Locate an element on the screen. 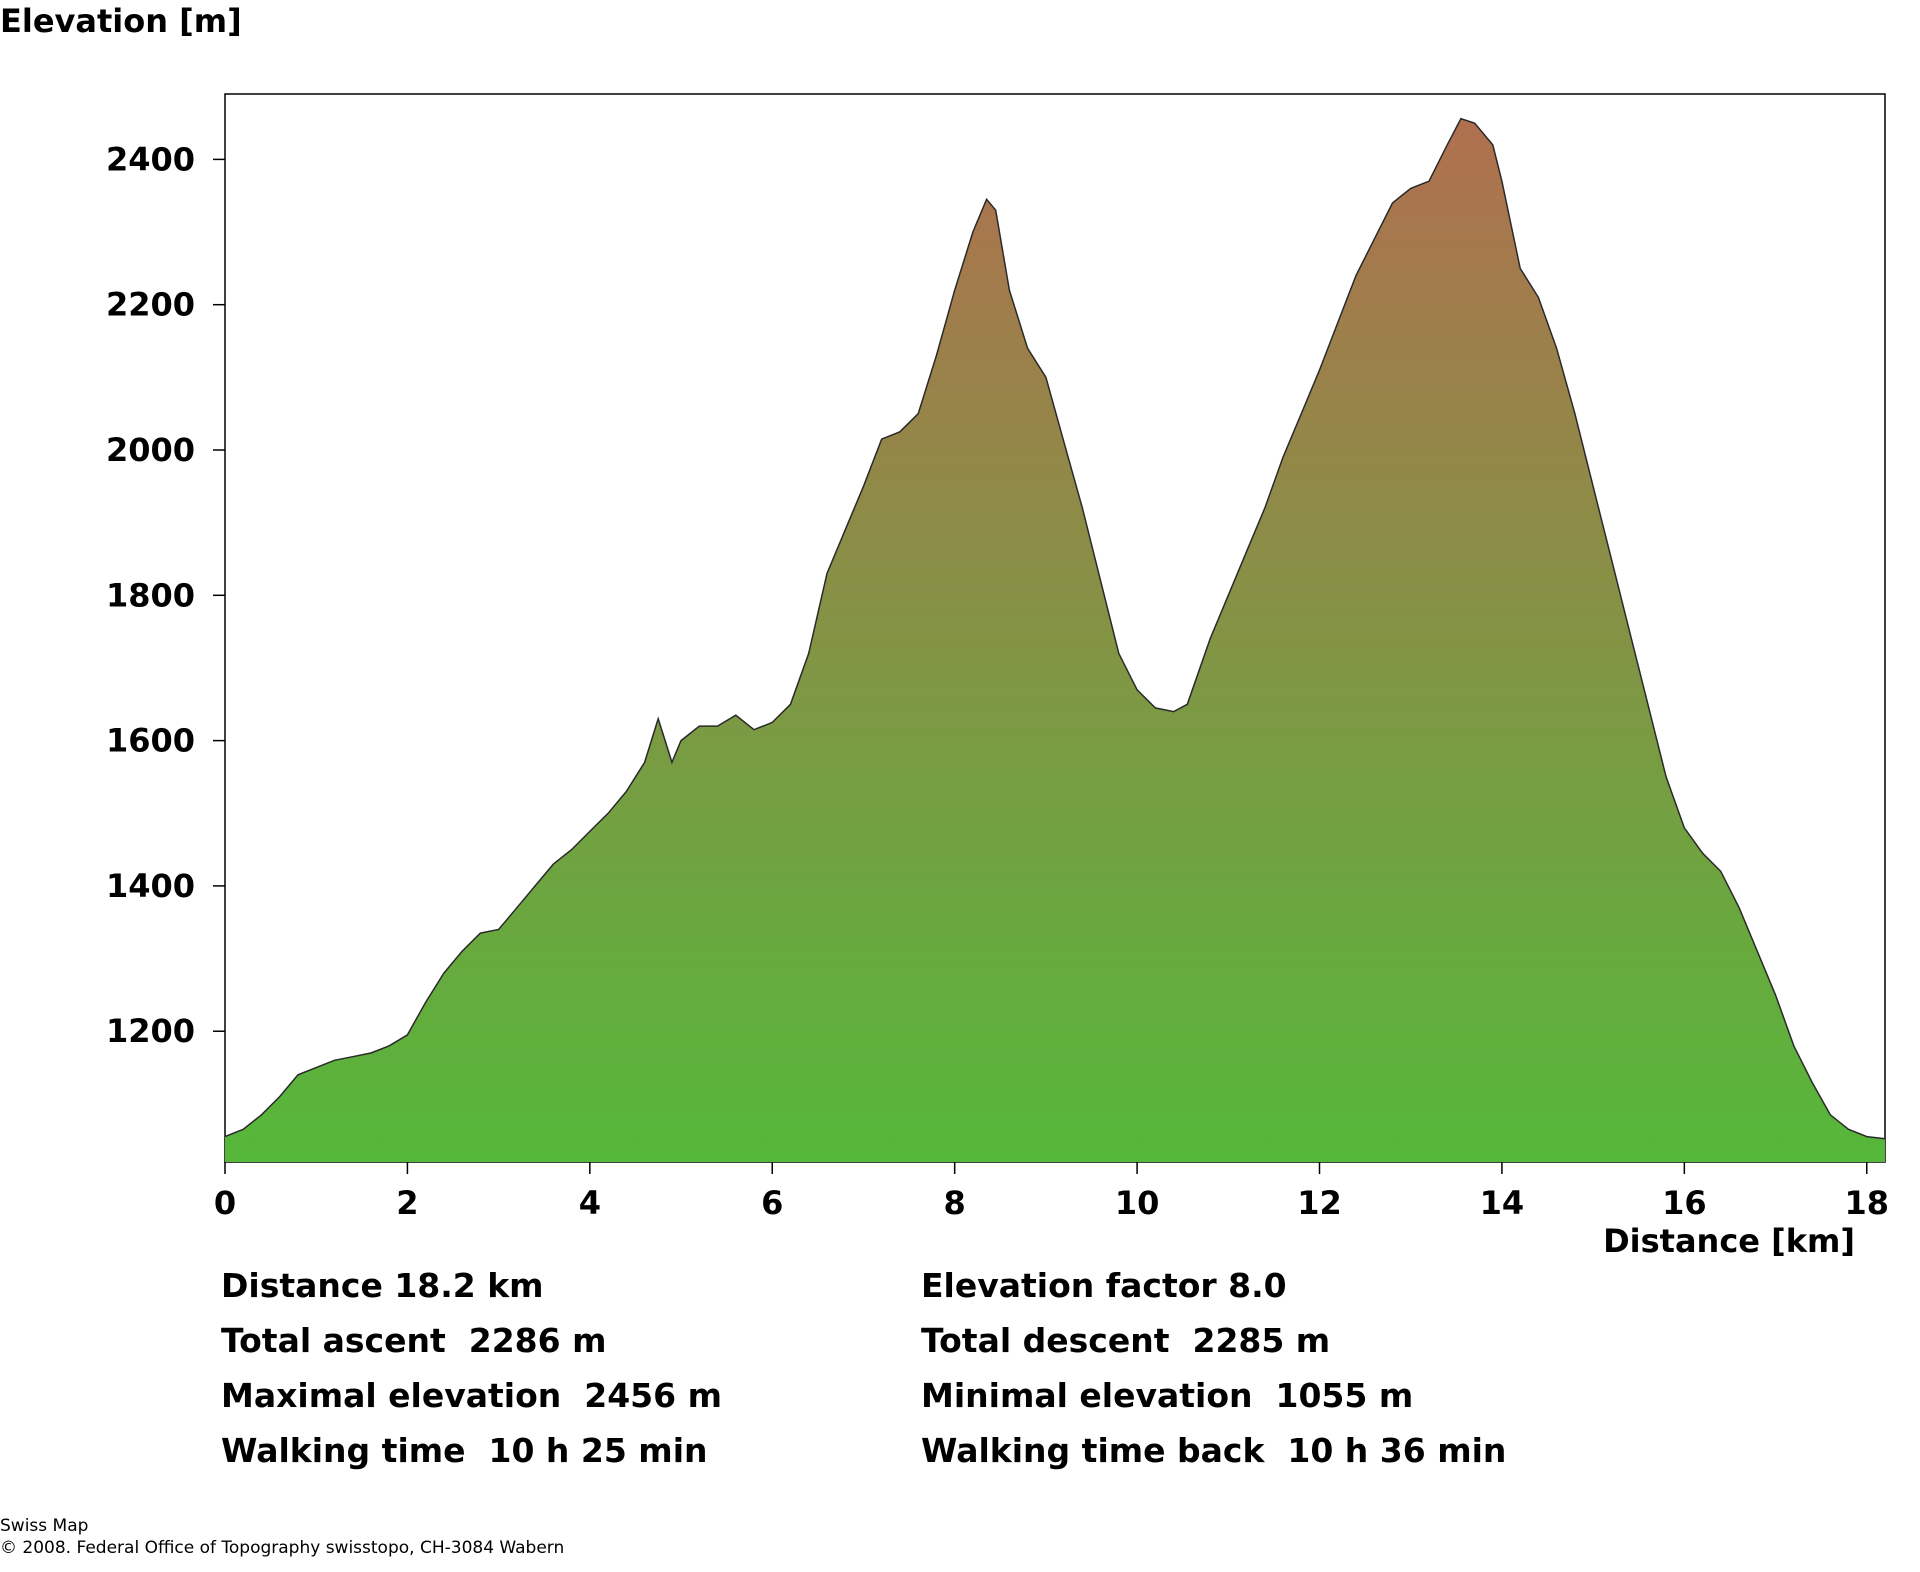 The image size is (1920, 1572). stat-total-ascent: Total ascent 2286 m is located at coordinates (414, 1340).